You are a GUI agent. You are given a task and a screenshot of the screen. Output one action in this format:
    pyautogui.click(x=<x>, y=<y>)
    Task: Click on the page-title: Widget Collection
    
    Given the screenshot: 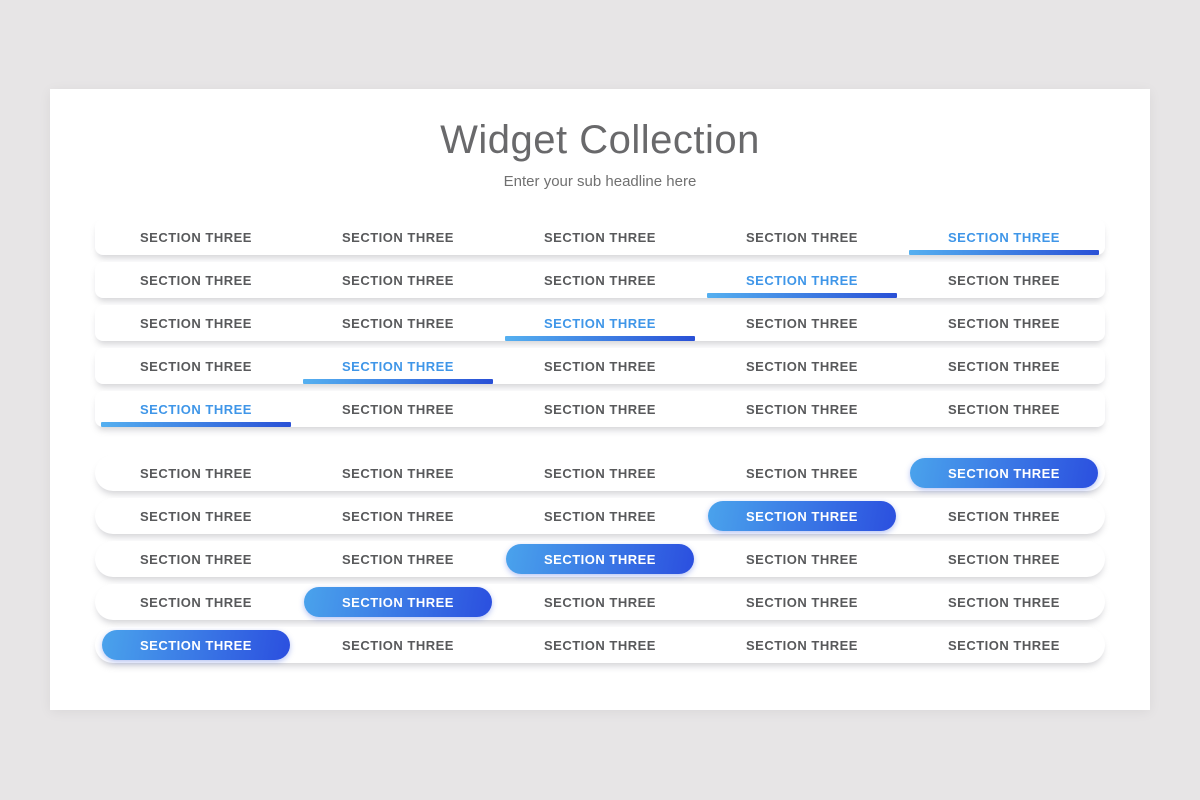 What is the action you would take?
    pyautogui.click(x=600, y=140)
    